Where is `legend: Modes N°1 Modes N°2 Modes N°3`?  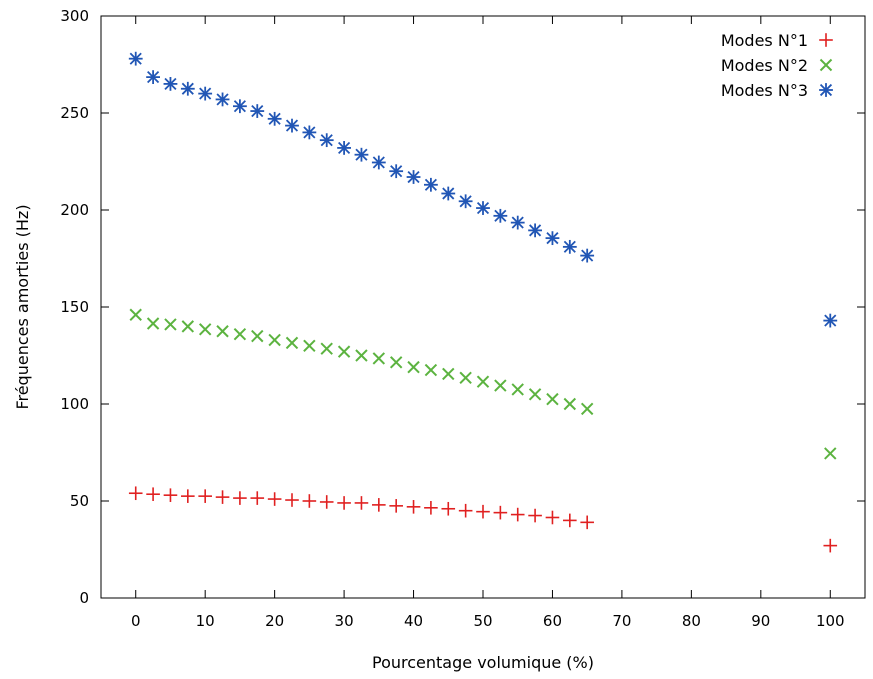
legend: Modes N°1 Modes N°2 Modes N°3 is located at coordinates (777, 65).